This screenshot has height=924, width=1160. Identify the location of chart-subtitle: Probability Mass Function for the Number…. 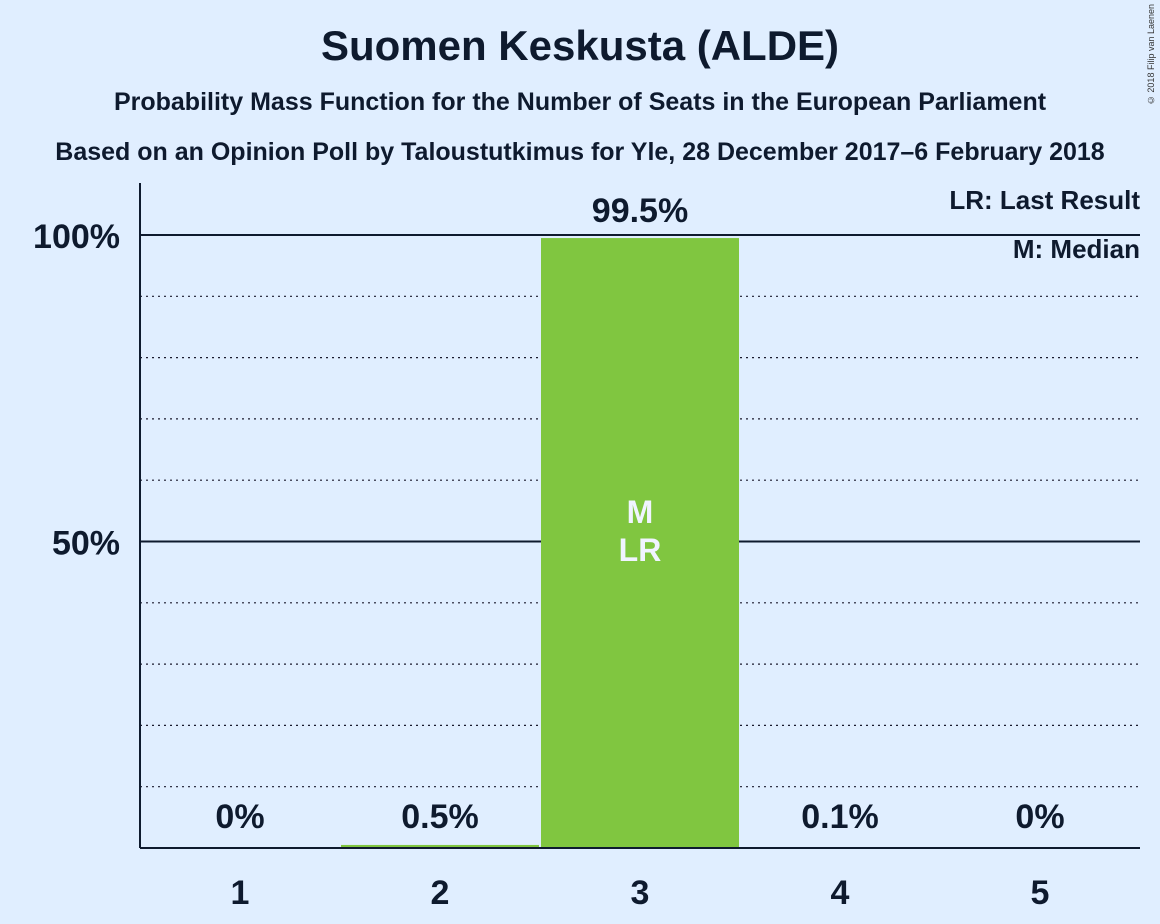
(580, 102).